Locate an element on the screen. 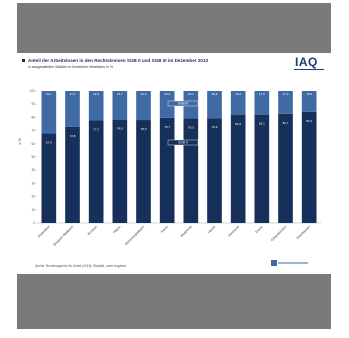 The width and height of the screenshot is (349, 338). x-tick-label: Düsseldorf is located at coordinates (44, 232).